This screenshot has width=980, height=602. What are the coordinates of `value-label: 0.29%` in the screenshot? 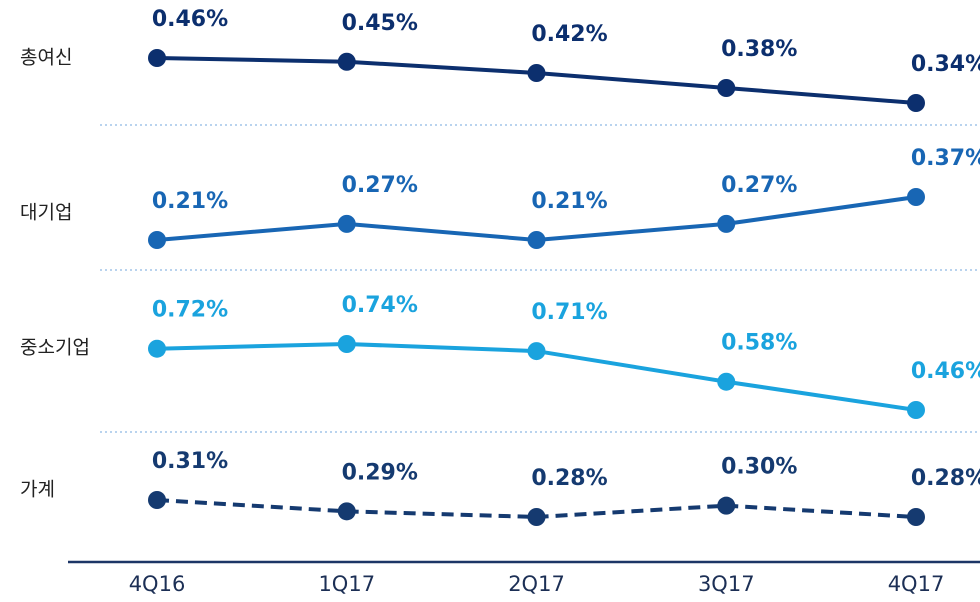 It's located at (380, 472).